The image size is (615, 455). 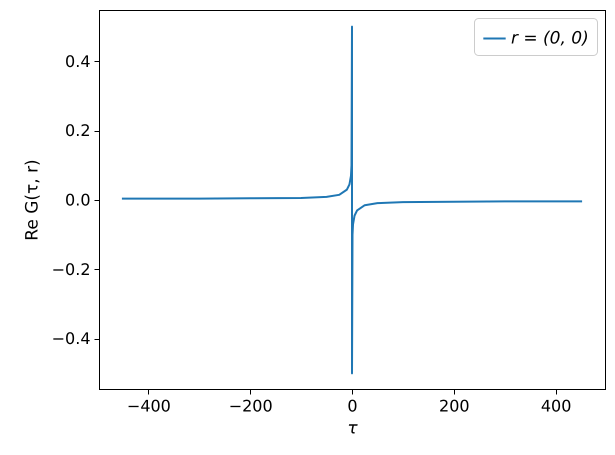 I want to click on y-tick-label: −0.2, so click(x=71, y=269).